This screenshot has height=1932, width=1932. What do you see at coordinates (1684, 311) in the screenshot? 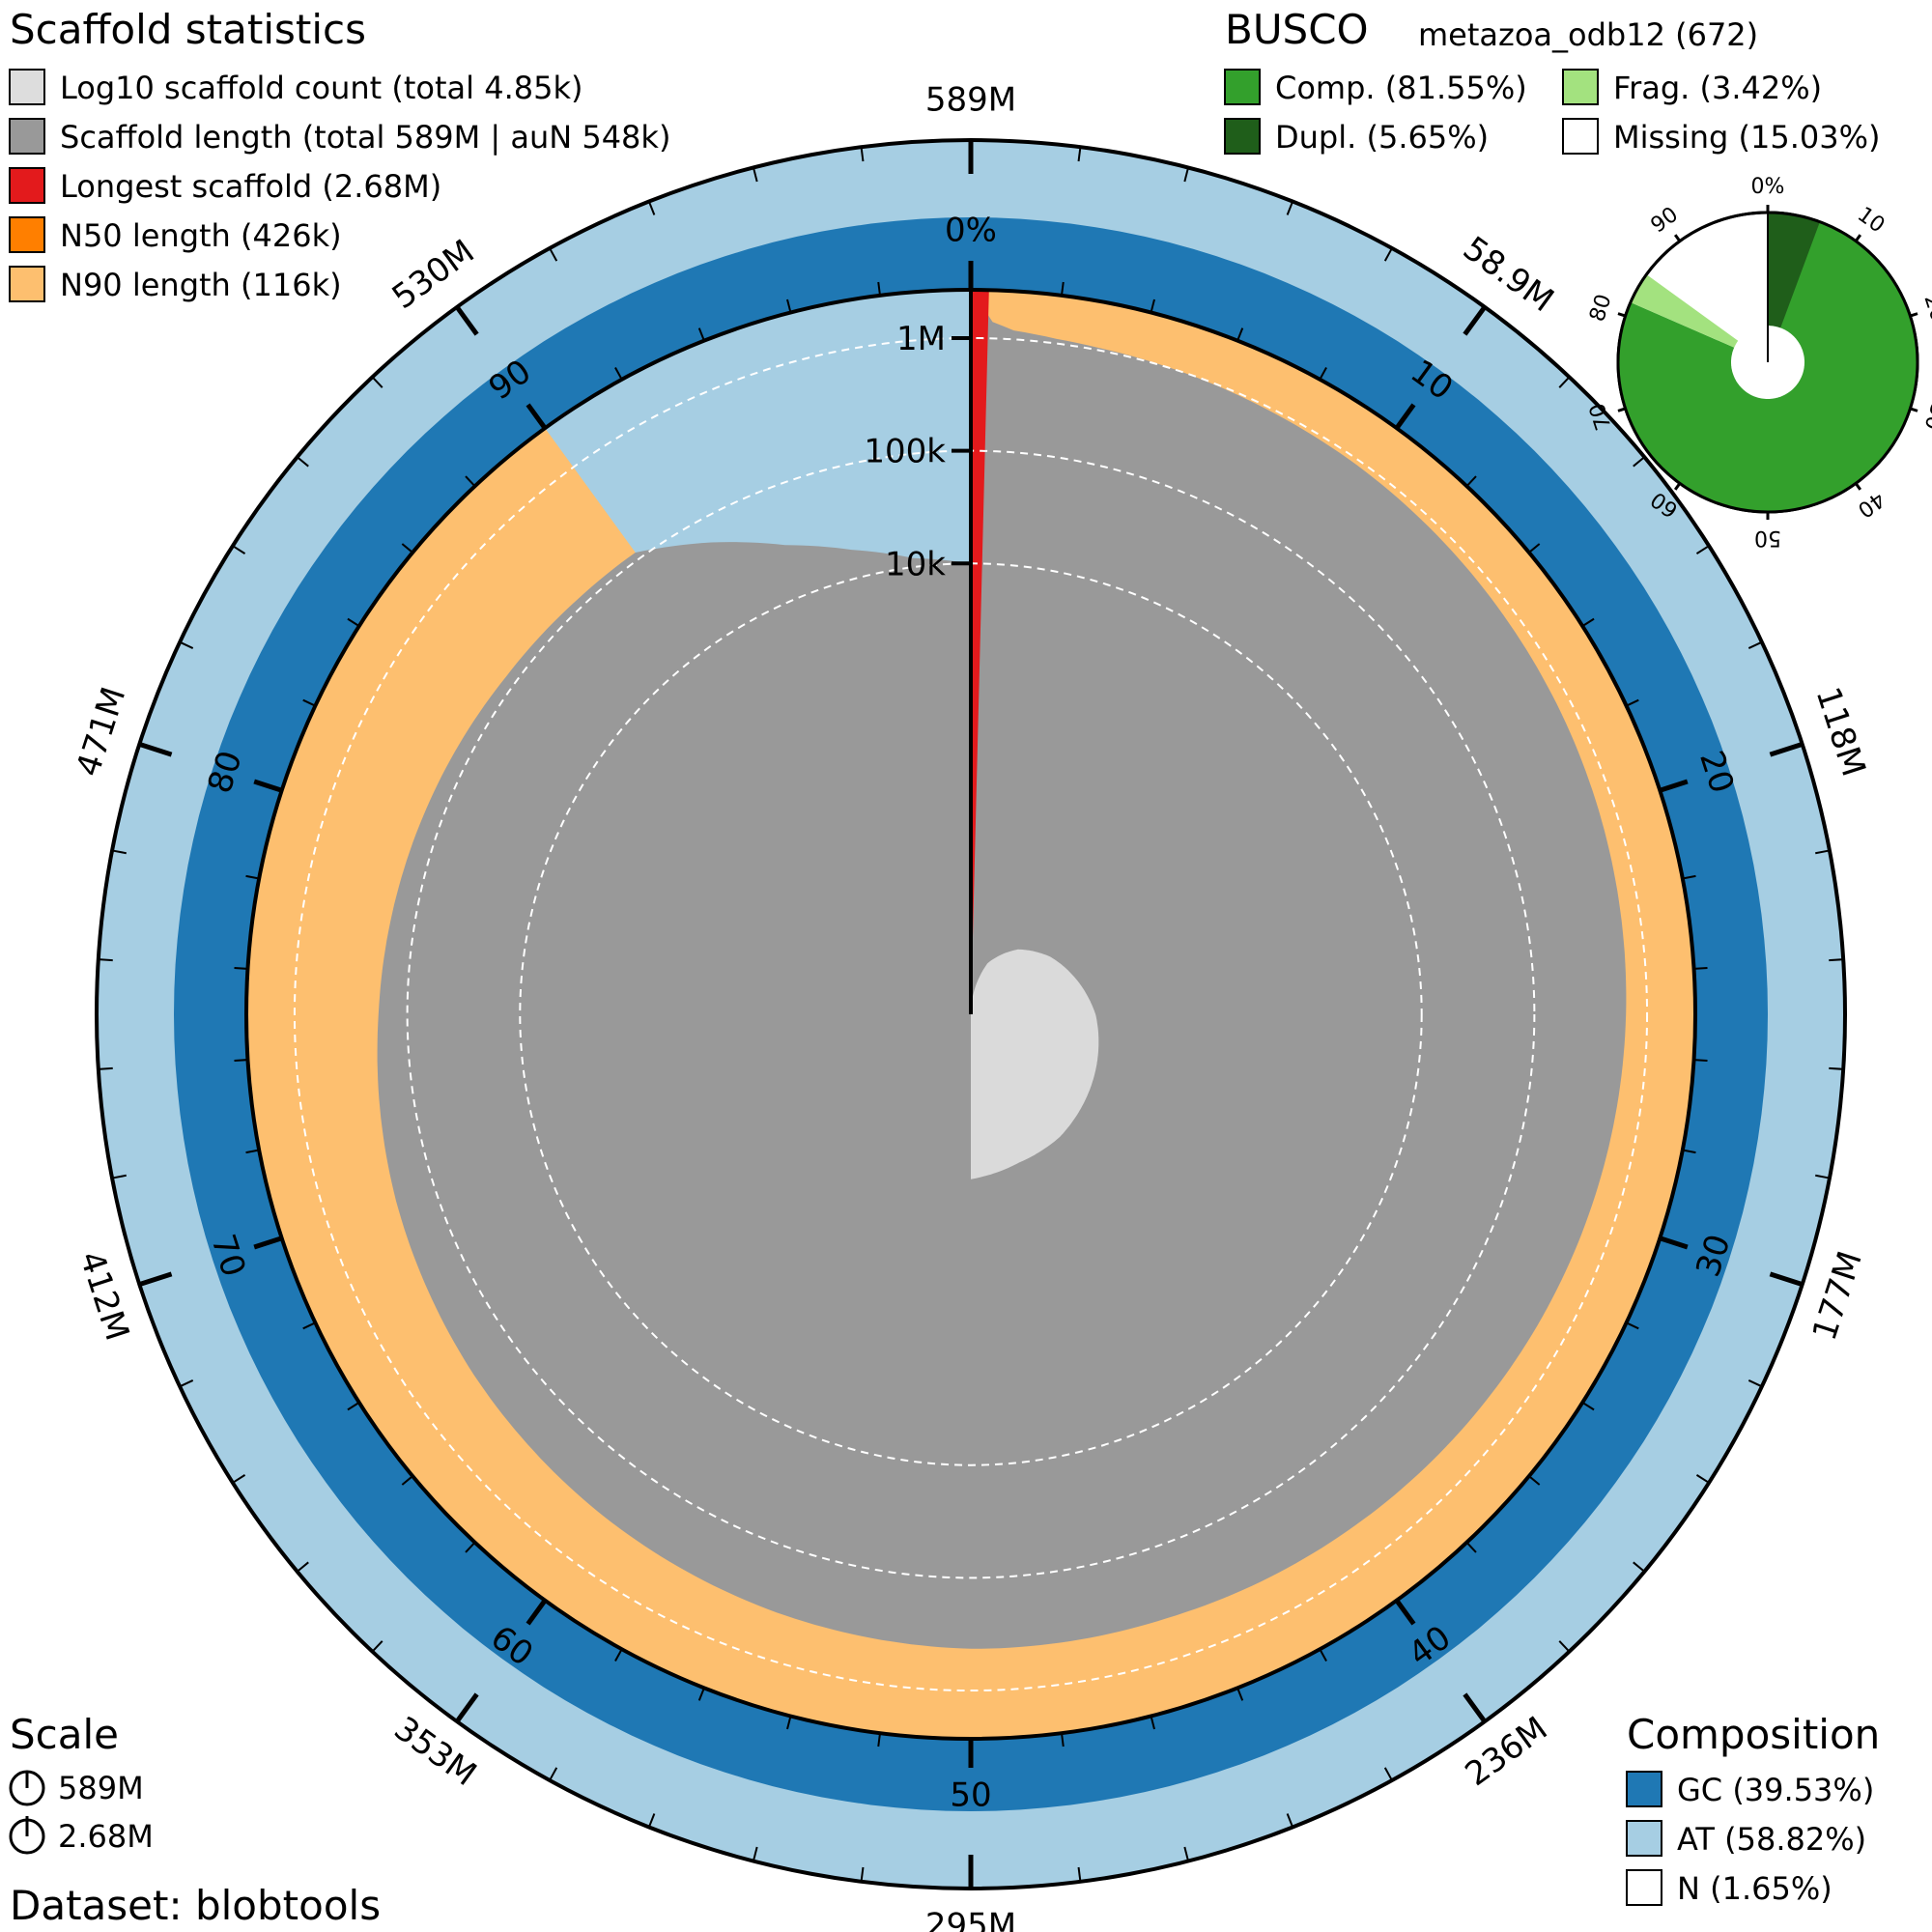
I see `busco-fragmented-arc` at bounding box center [1684, 311].